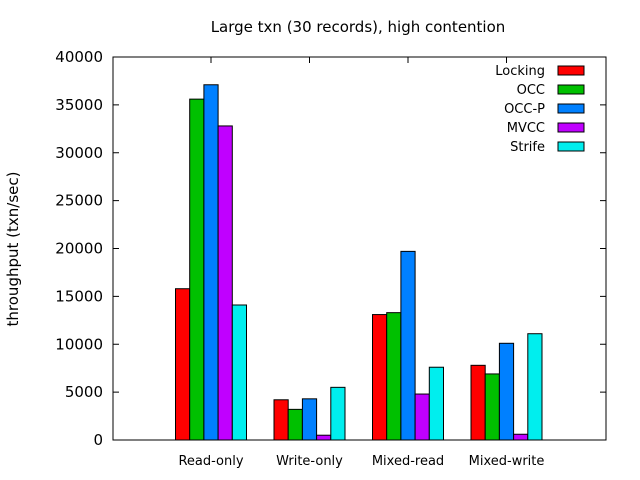 The width and height of the screenshot is (640, 480). Describe the element at coordinates (79, 57) in the screenshot. I see `y-tick-label: 40000` at that location.